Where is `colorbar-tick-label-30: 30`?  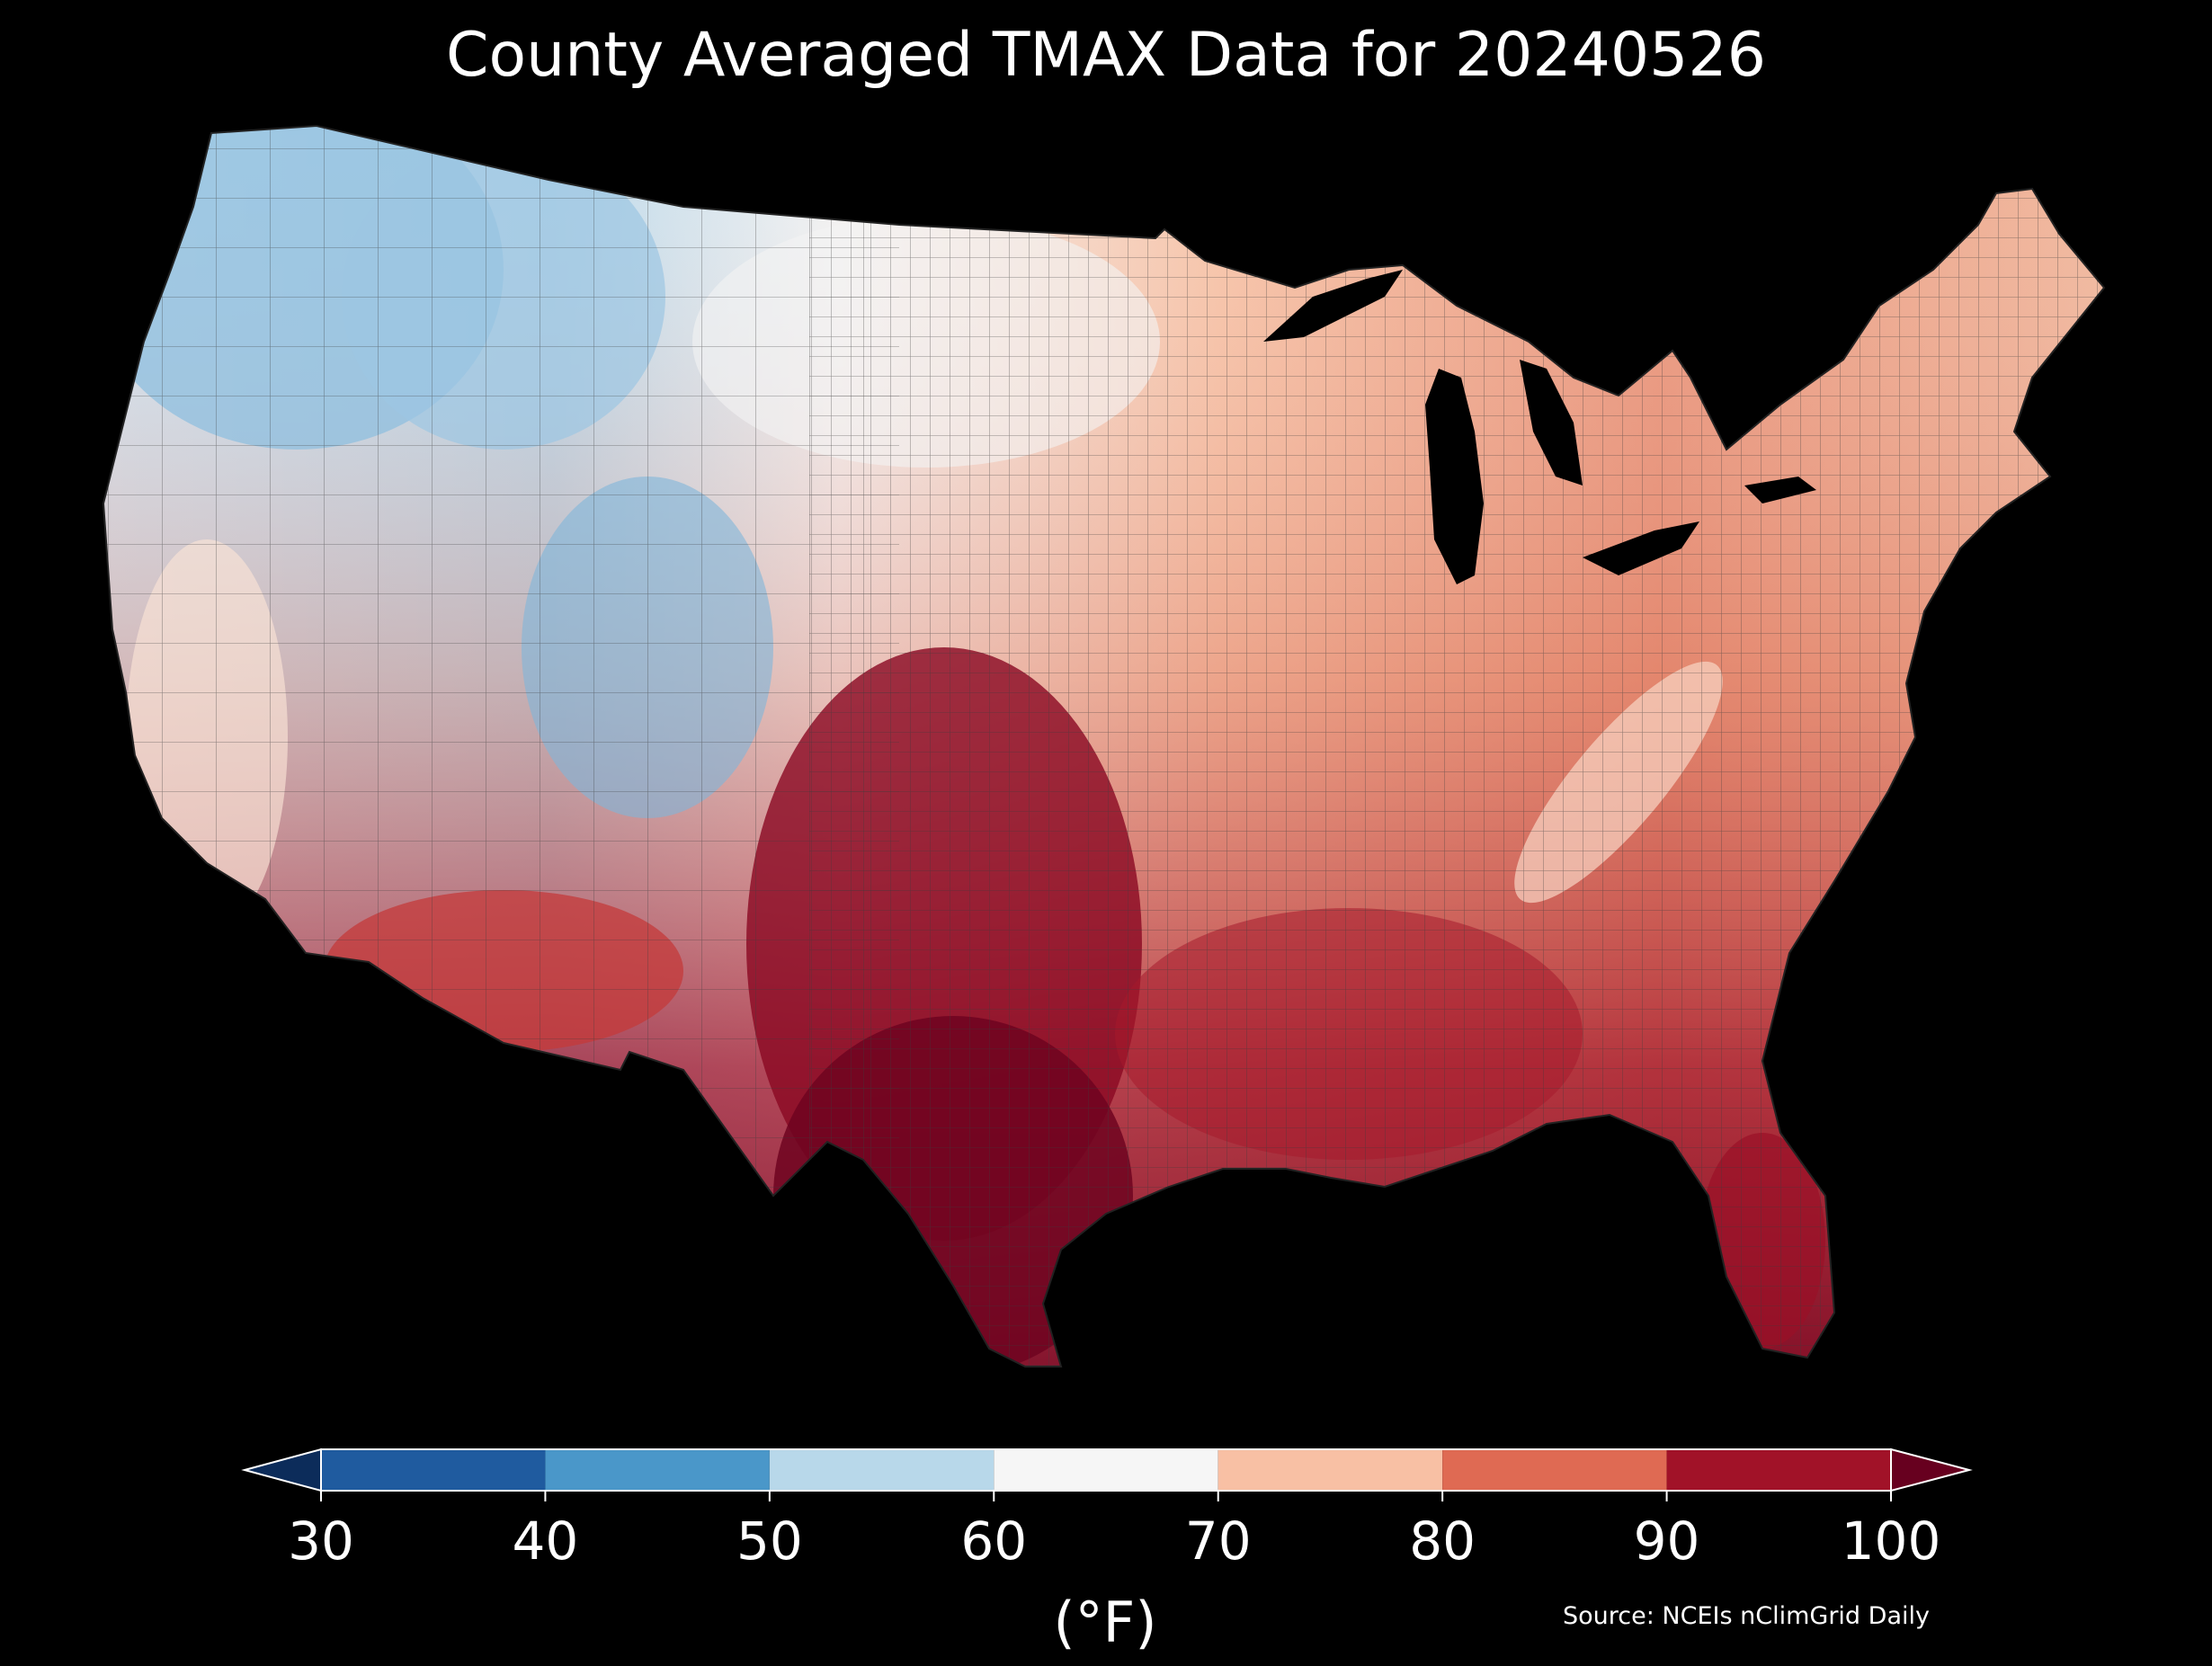
colorbar-tick-label-30: 30 is located at coordinates (321, 1541).